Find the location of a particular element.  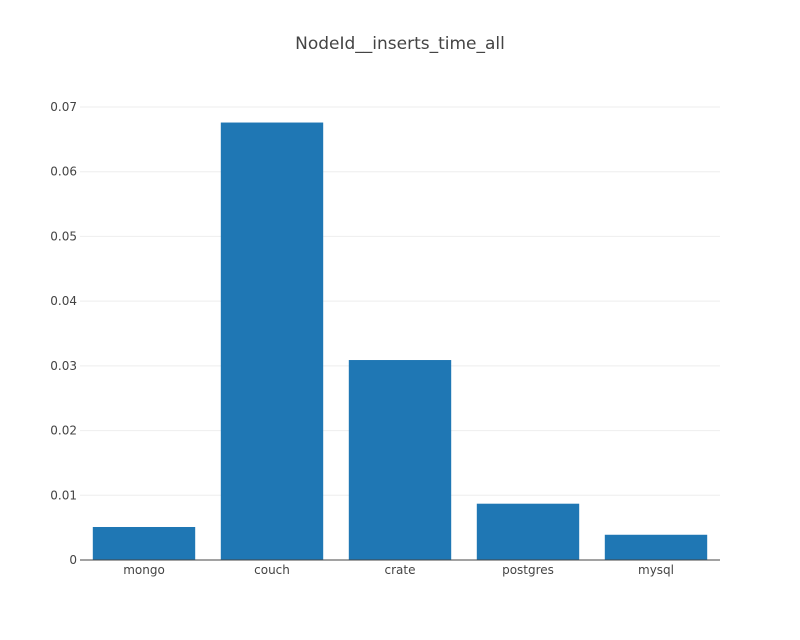

x-tick-label: crate is located at coordinates (400, 570).